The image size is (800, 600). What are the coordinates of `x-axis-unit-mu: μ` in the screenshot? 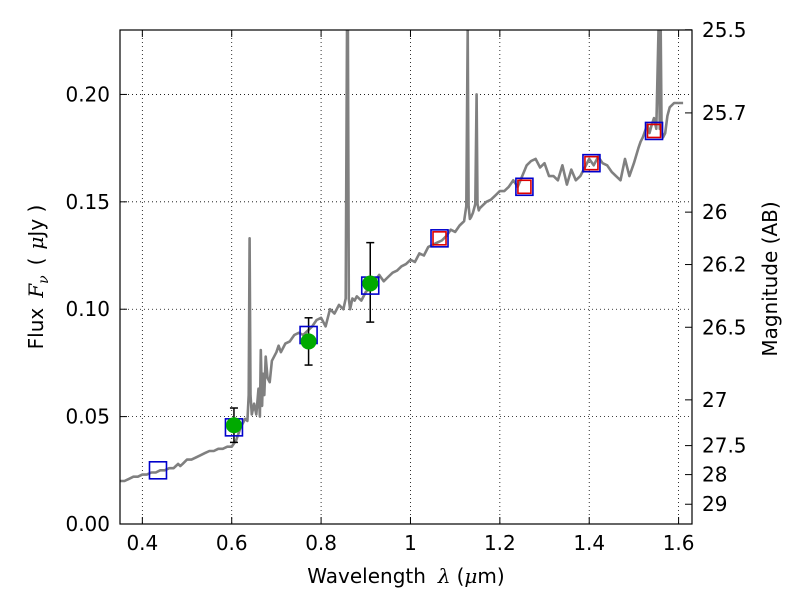 It's located at (470, 576).